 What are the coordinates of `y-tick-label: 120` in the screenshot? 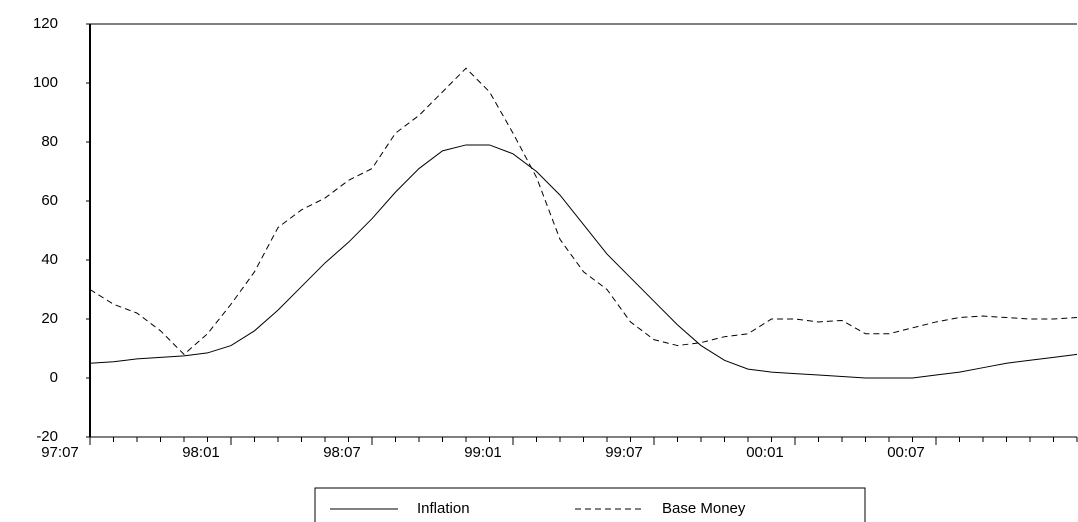 It's located at (45, 23).